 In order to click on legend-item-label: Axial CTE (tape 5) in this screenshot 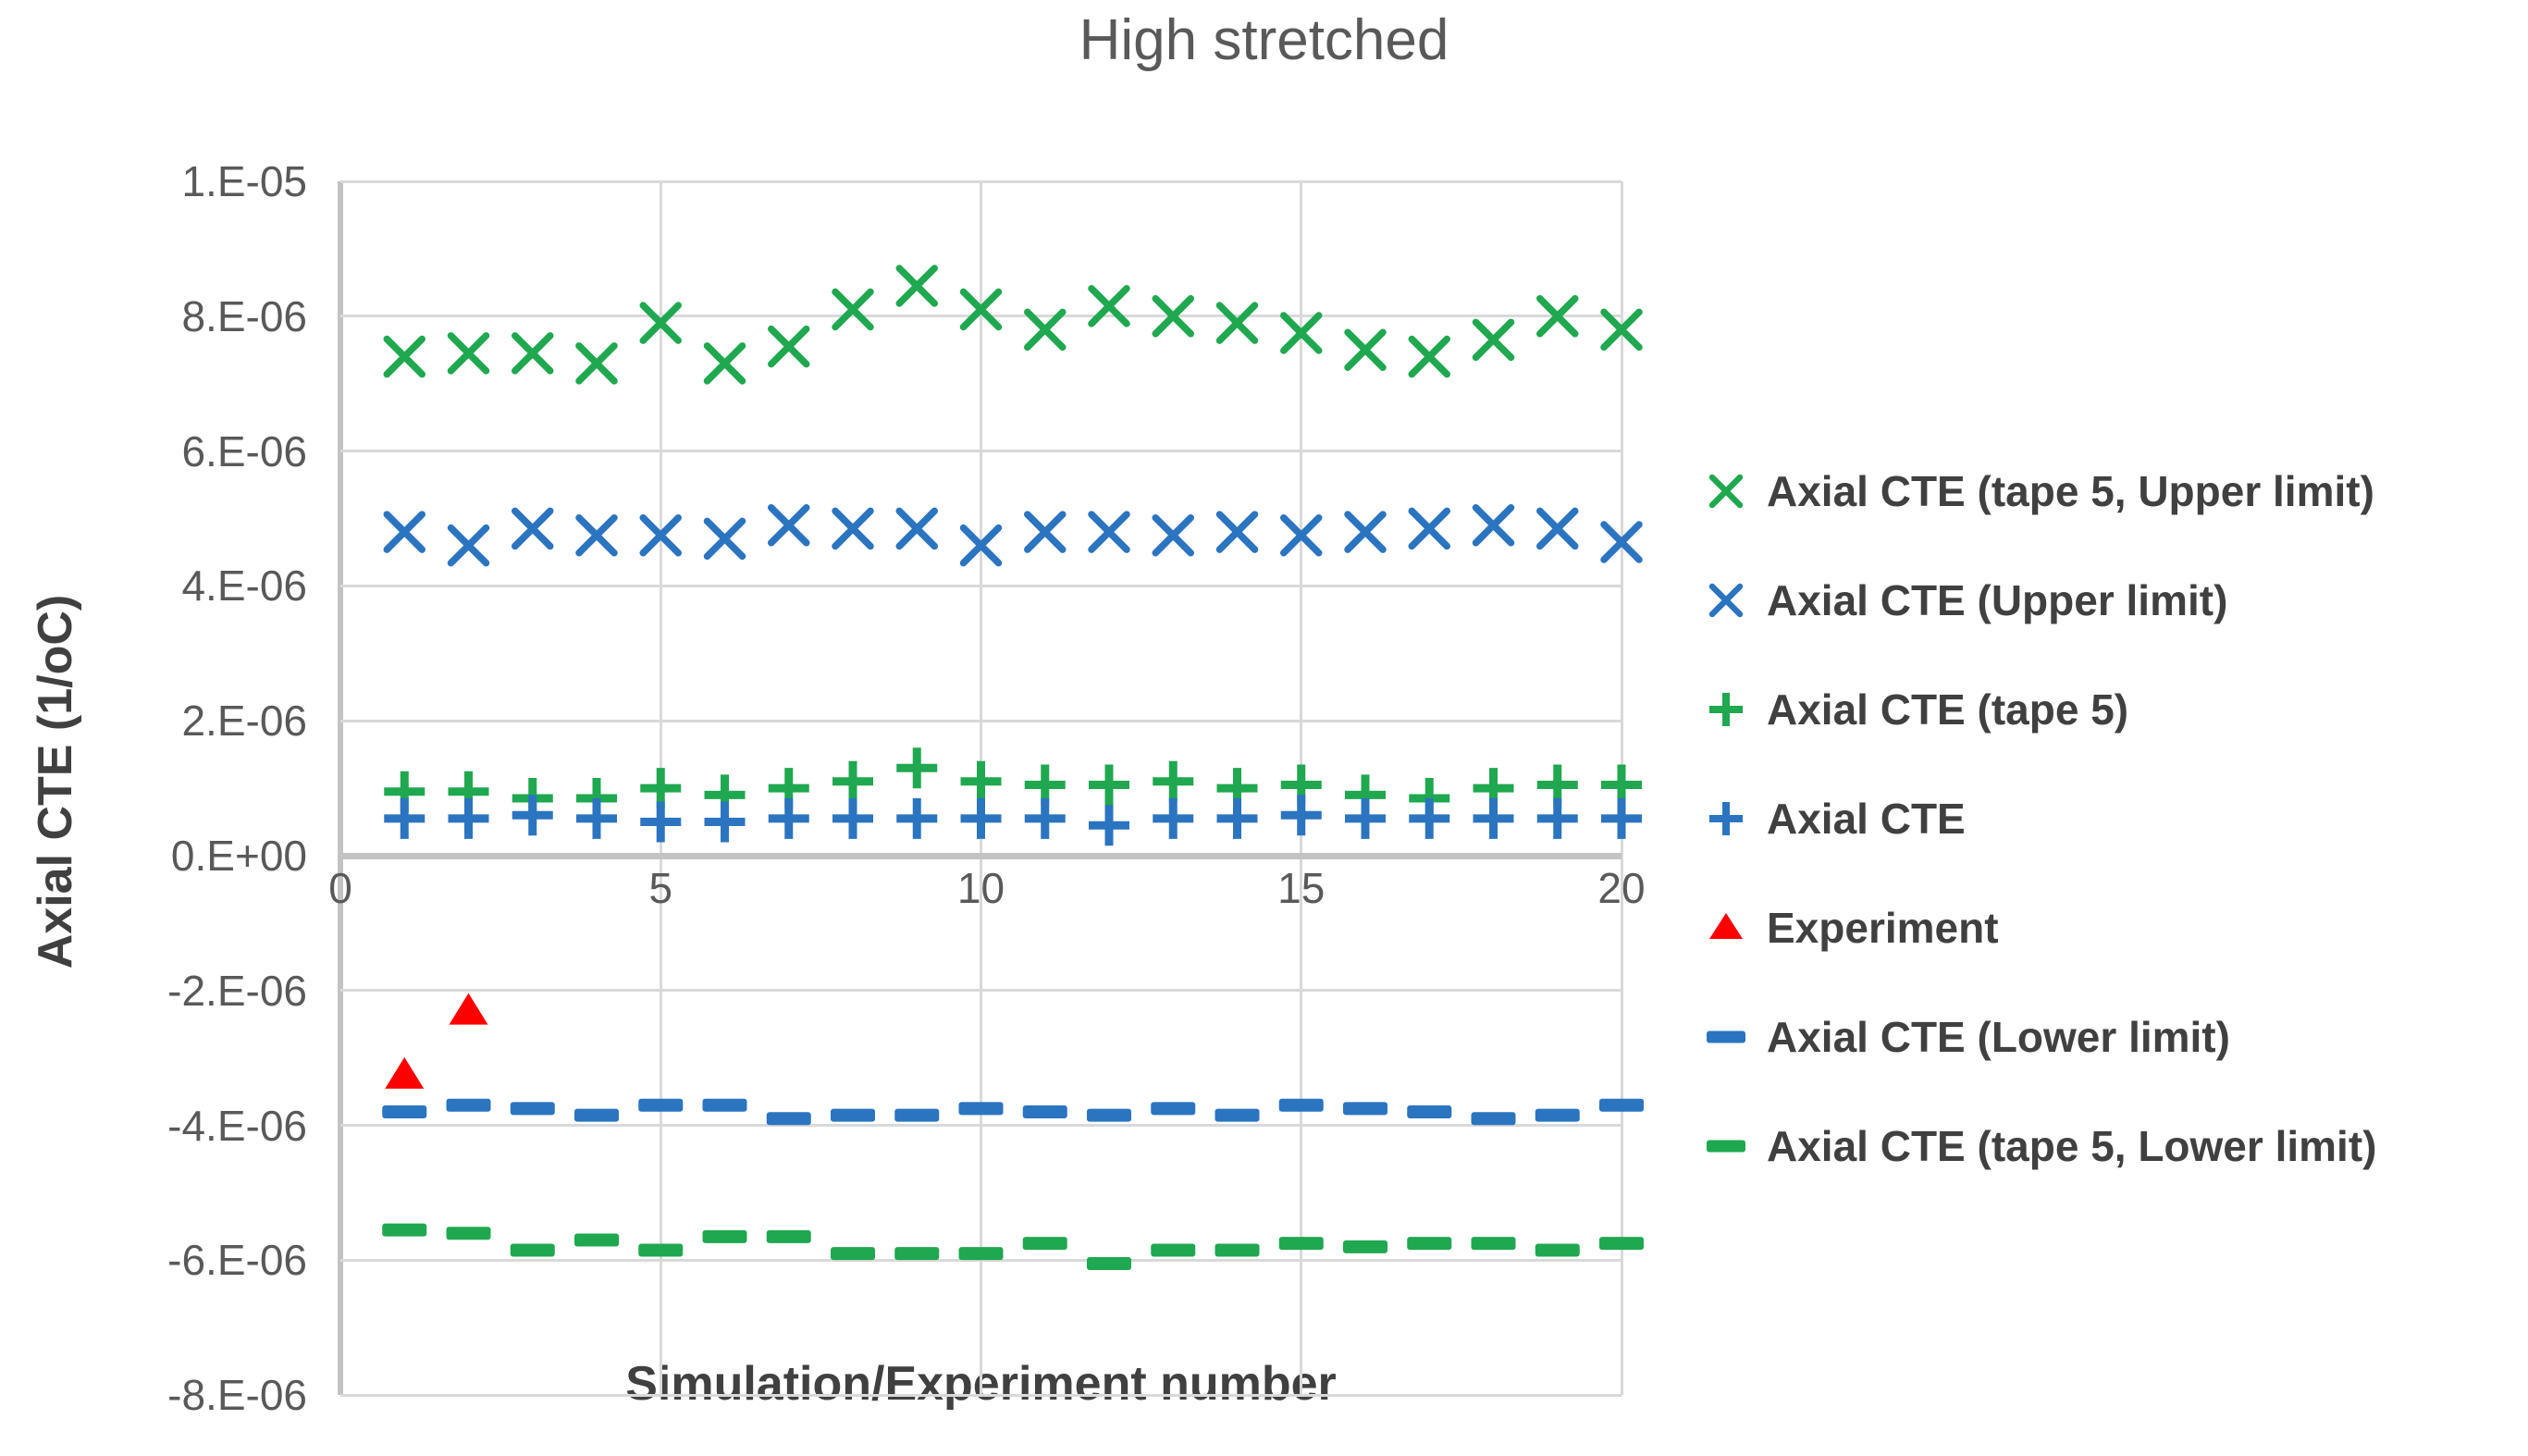, I will do `click(1948, 709)`.